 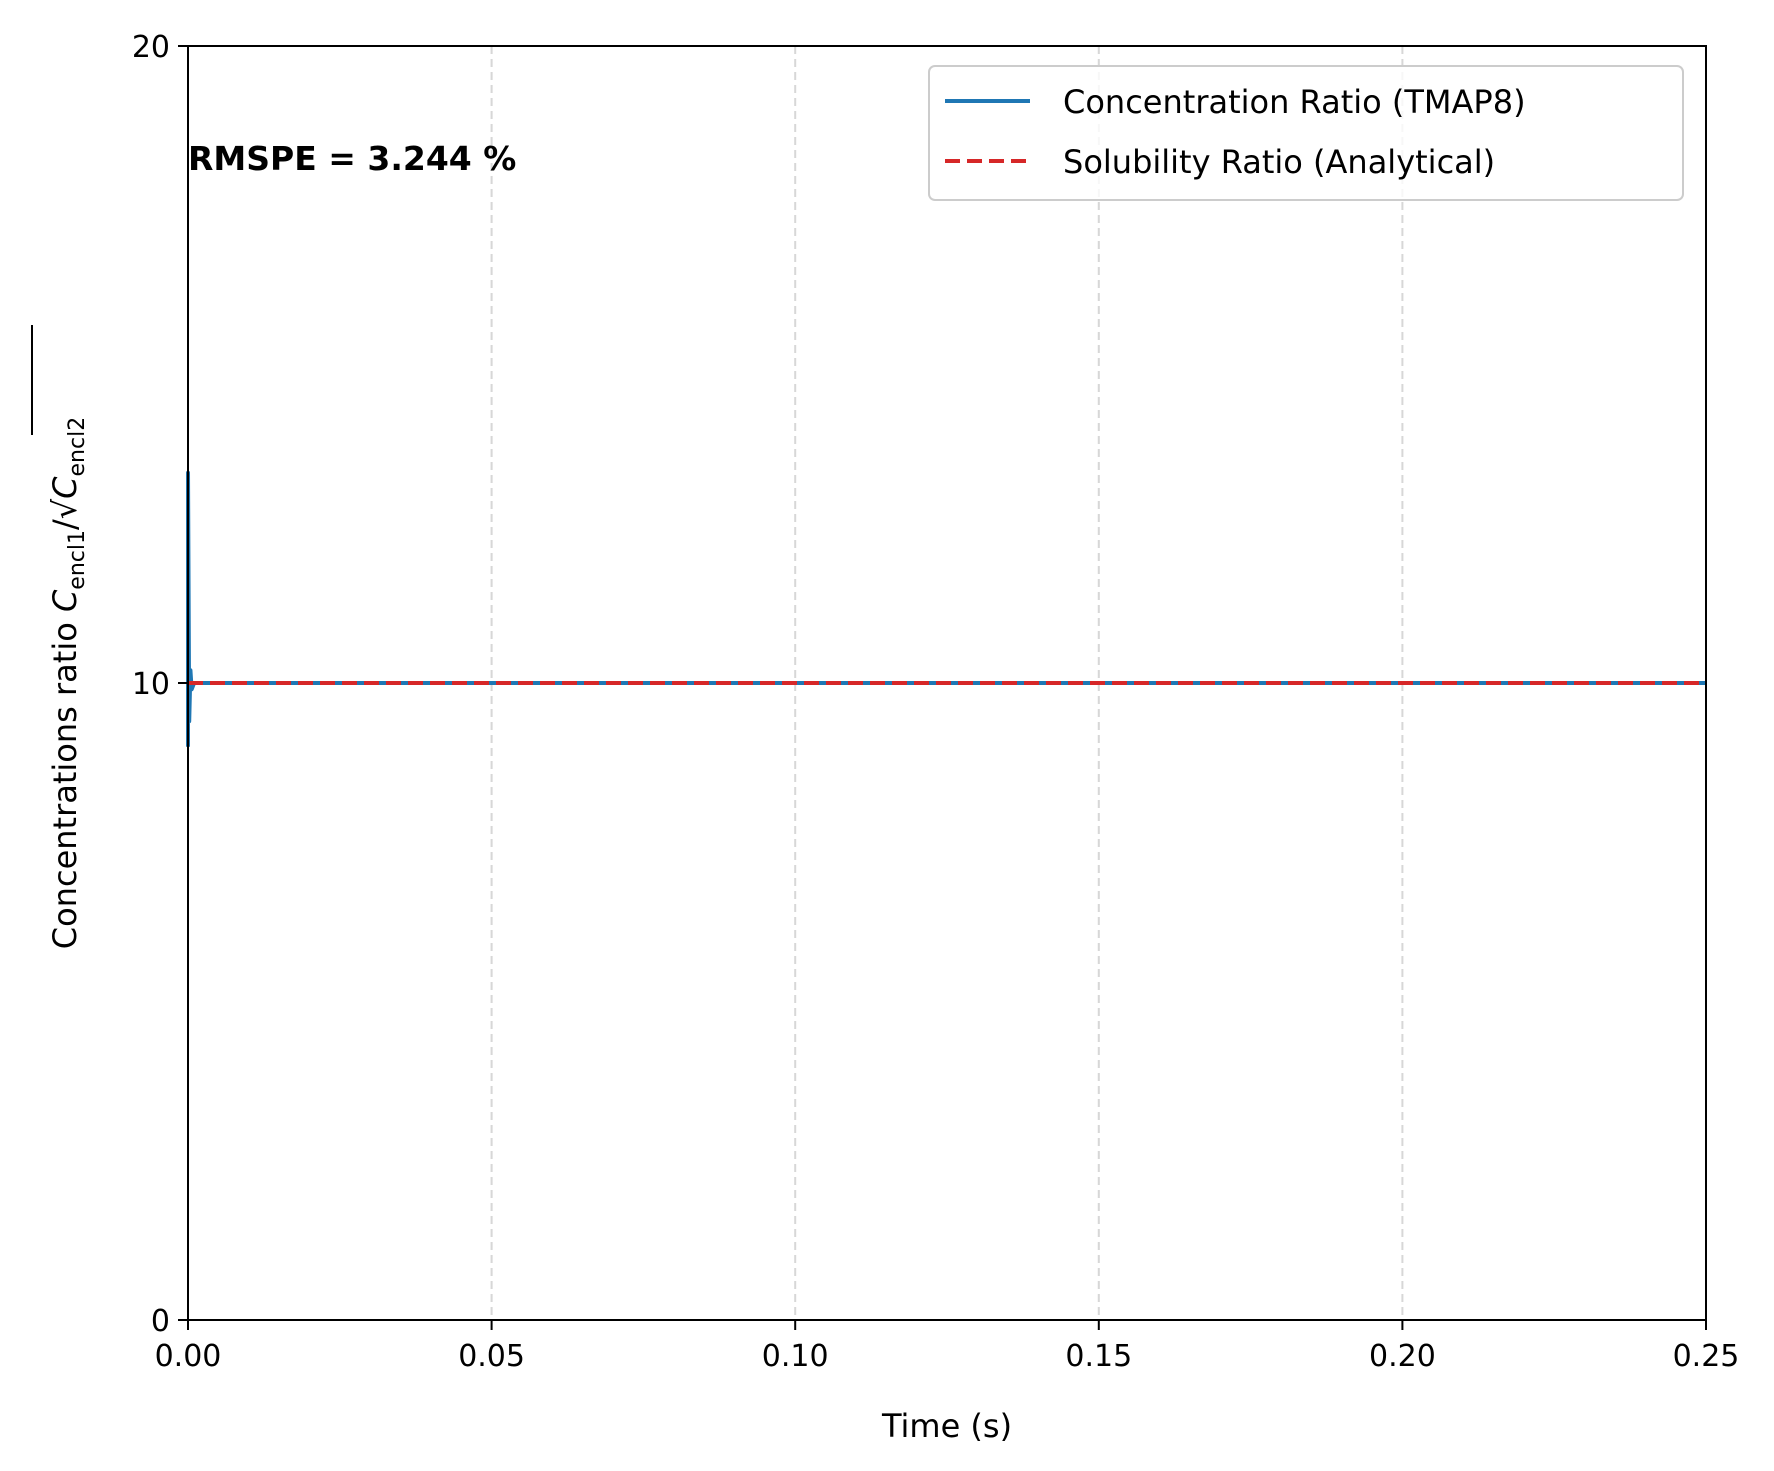 I want to click on y-axis-label-slash: /√, so click(x=65, y=514).